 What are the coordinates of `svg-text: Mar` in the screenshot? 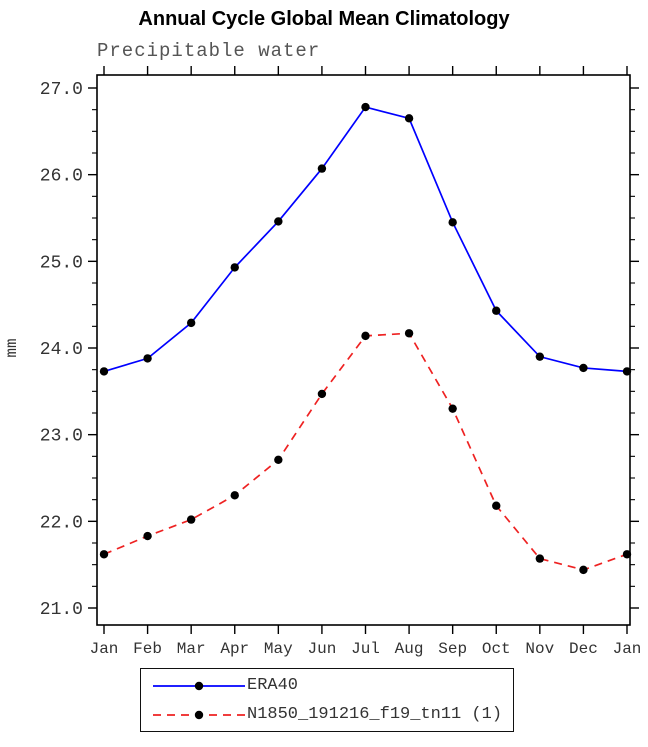 It's located at (191, 649).